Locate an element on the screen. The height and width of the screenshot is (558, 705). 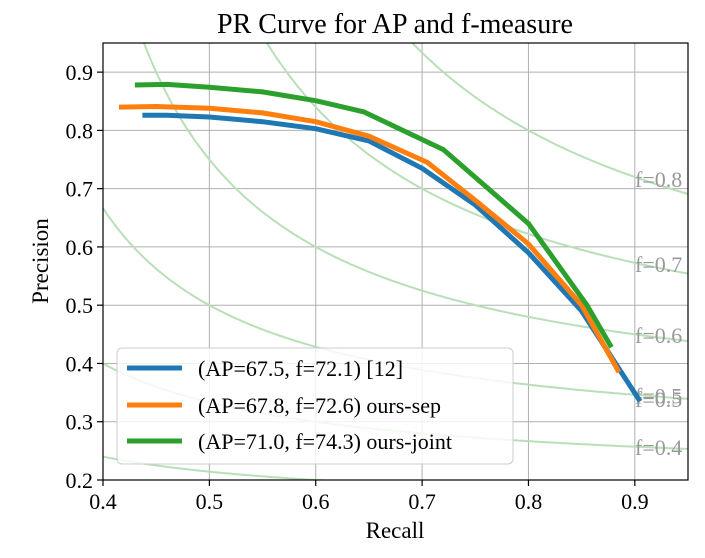
iso-f-label-extra: f=0.5 is located at coordinates (658, 399).